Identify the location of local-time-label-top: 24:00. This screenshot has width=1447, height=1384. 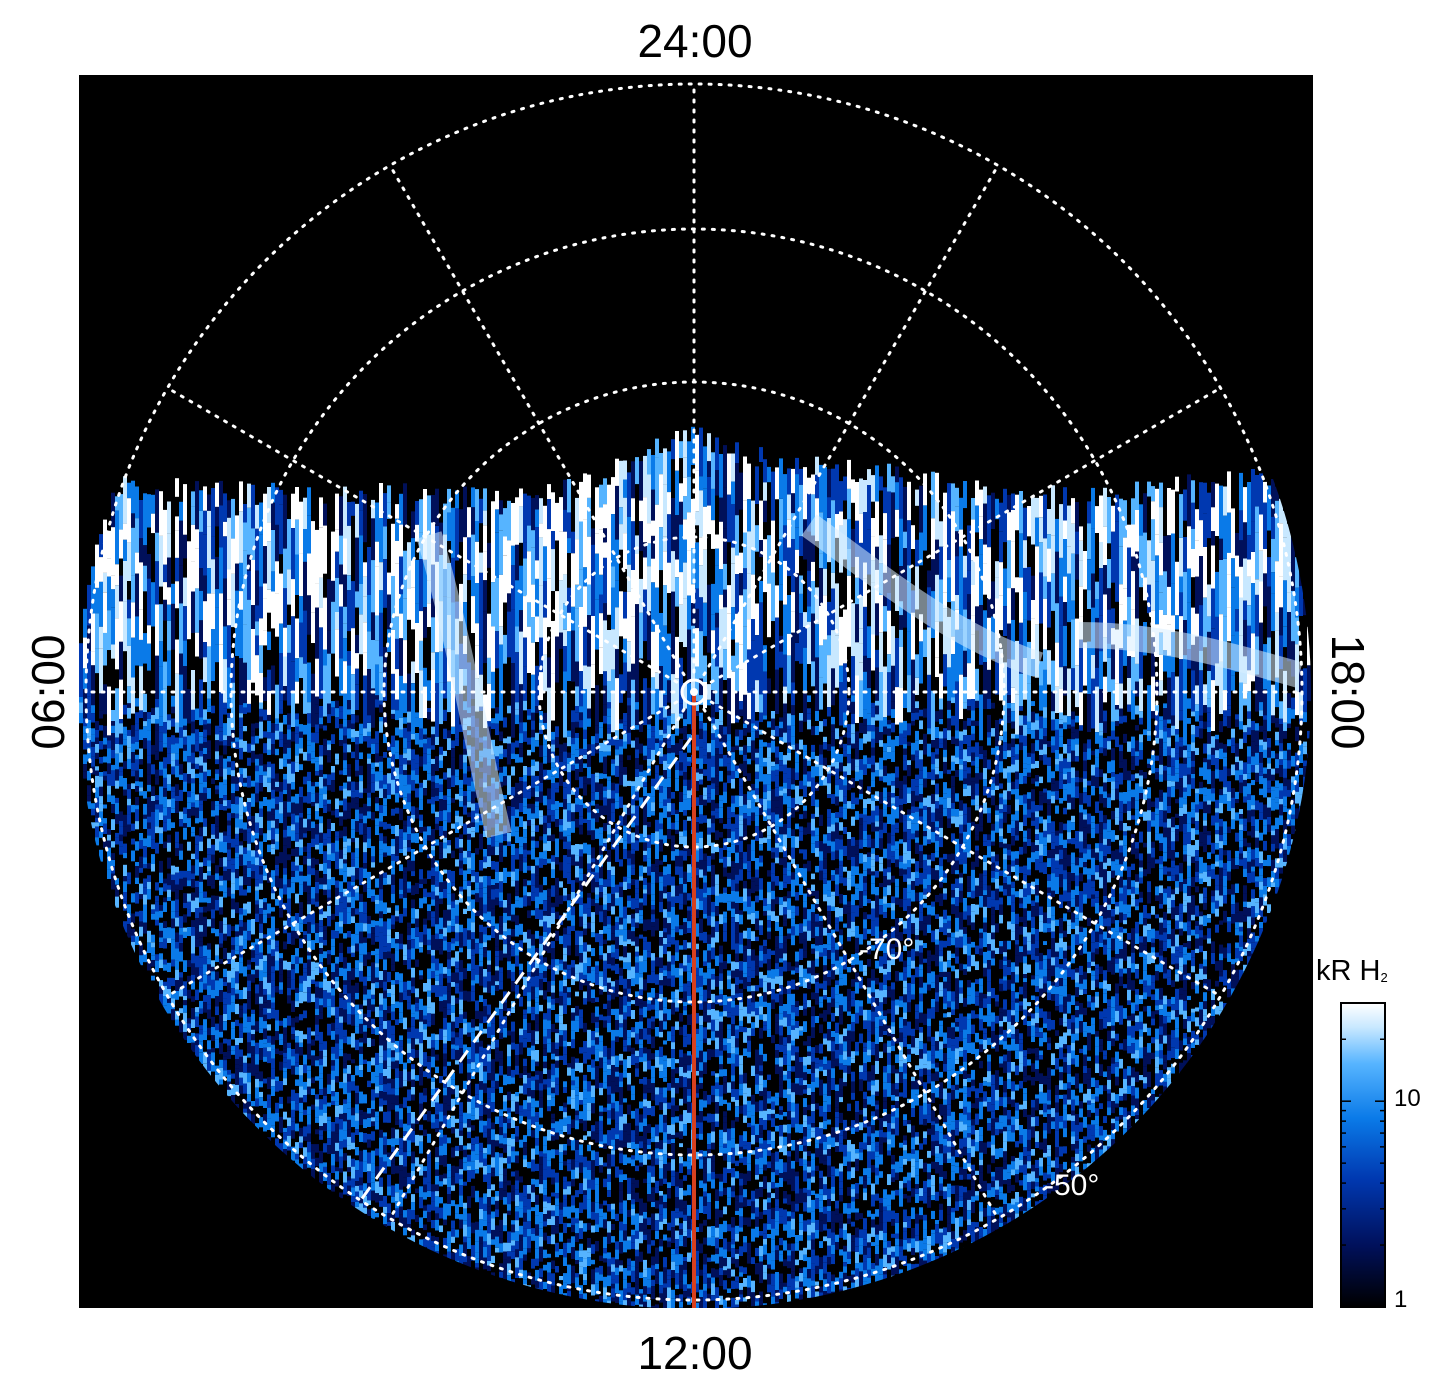
(694, 41).